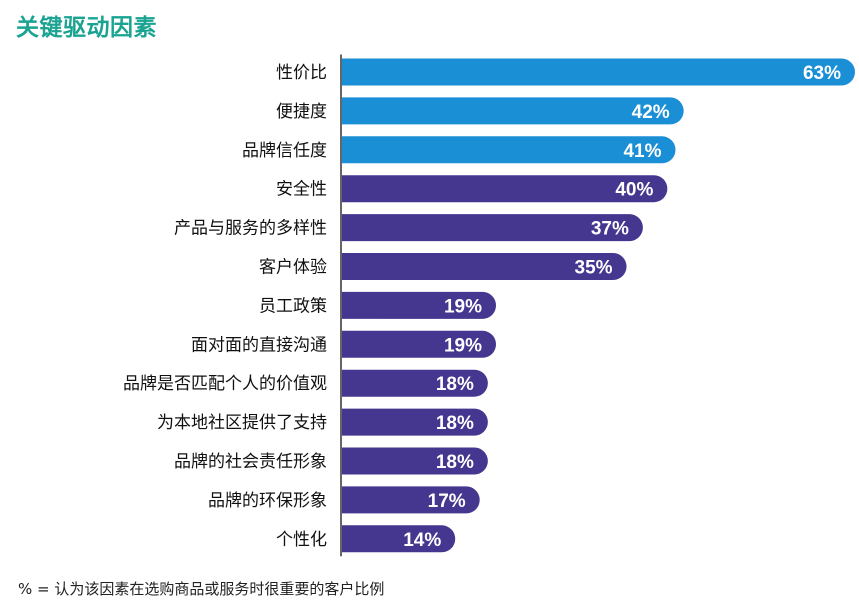 This screenshot has height=614, width=859. What do you see at coordinates (284, 151) in the screenshot?
I see `category-label: 品牌信任度` at bounding box center [284, 151].